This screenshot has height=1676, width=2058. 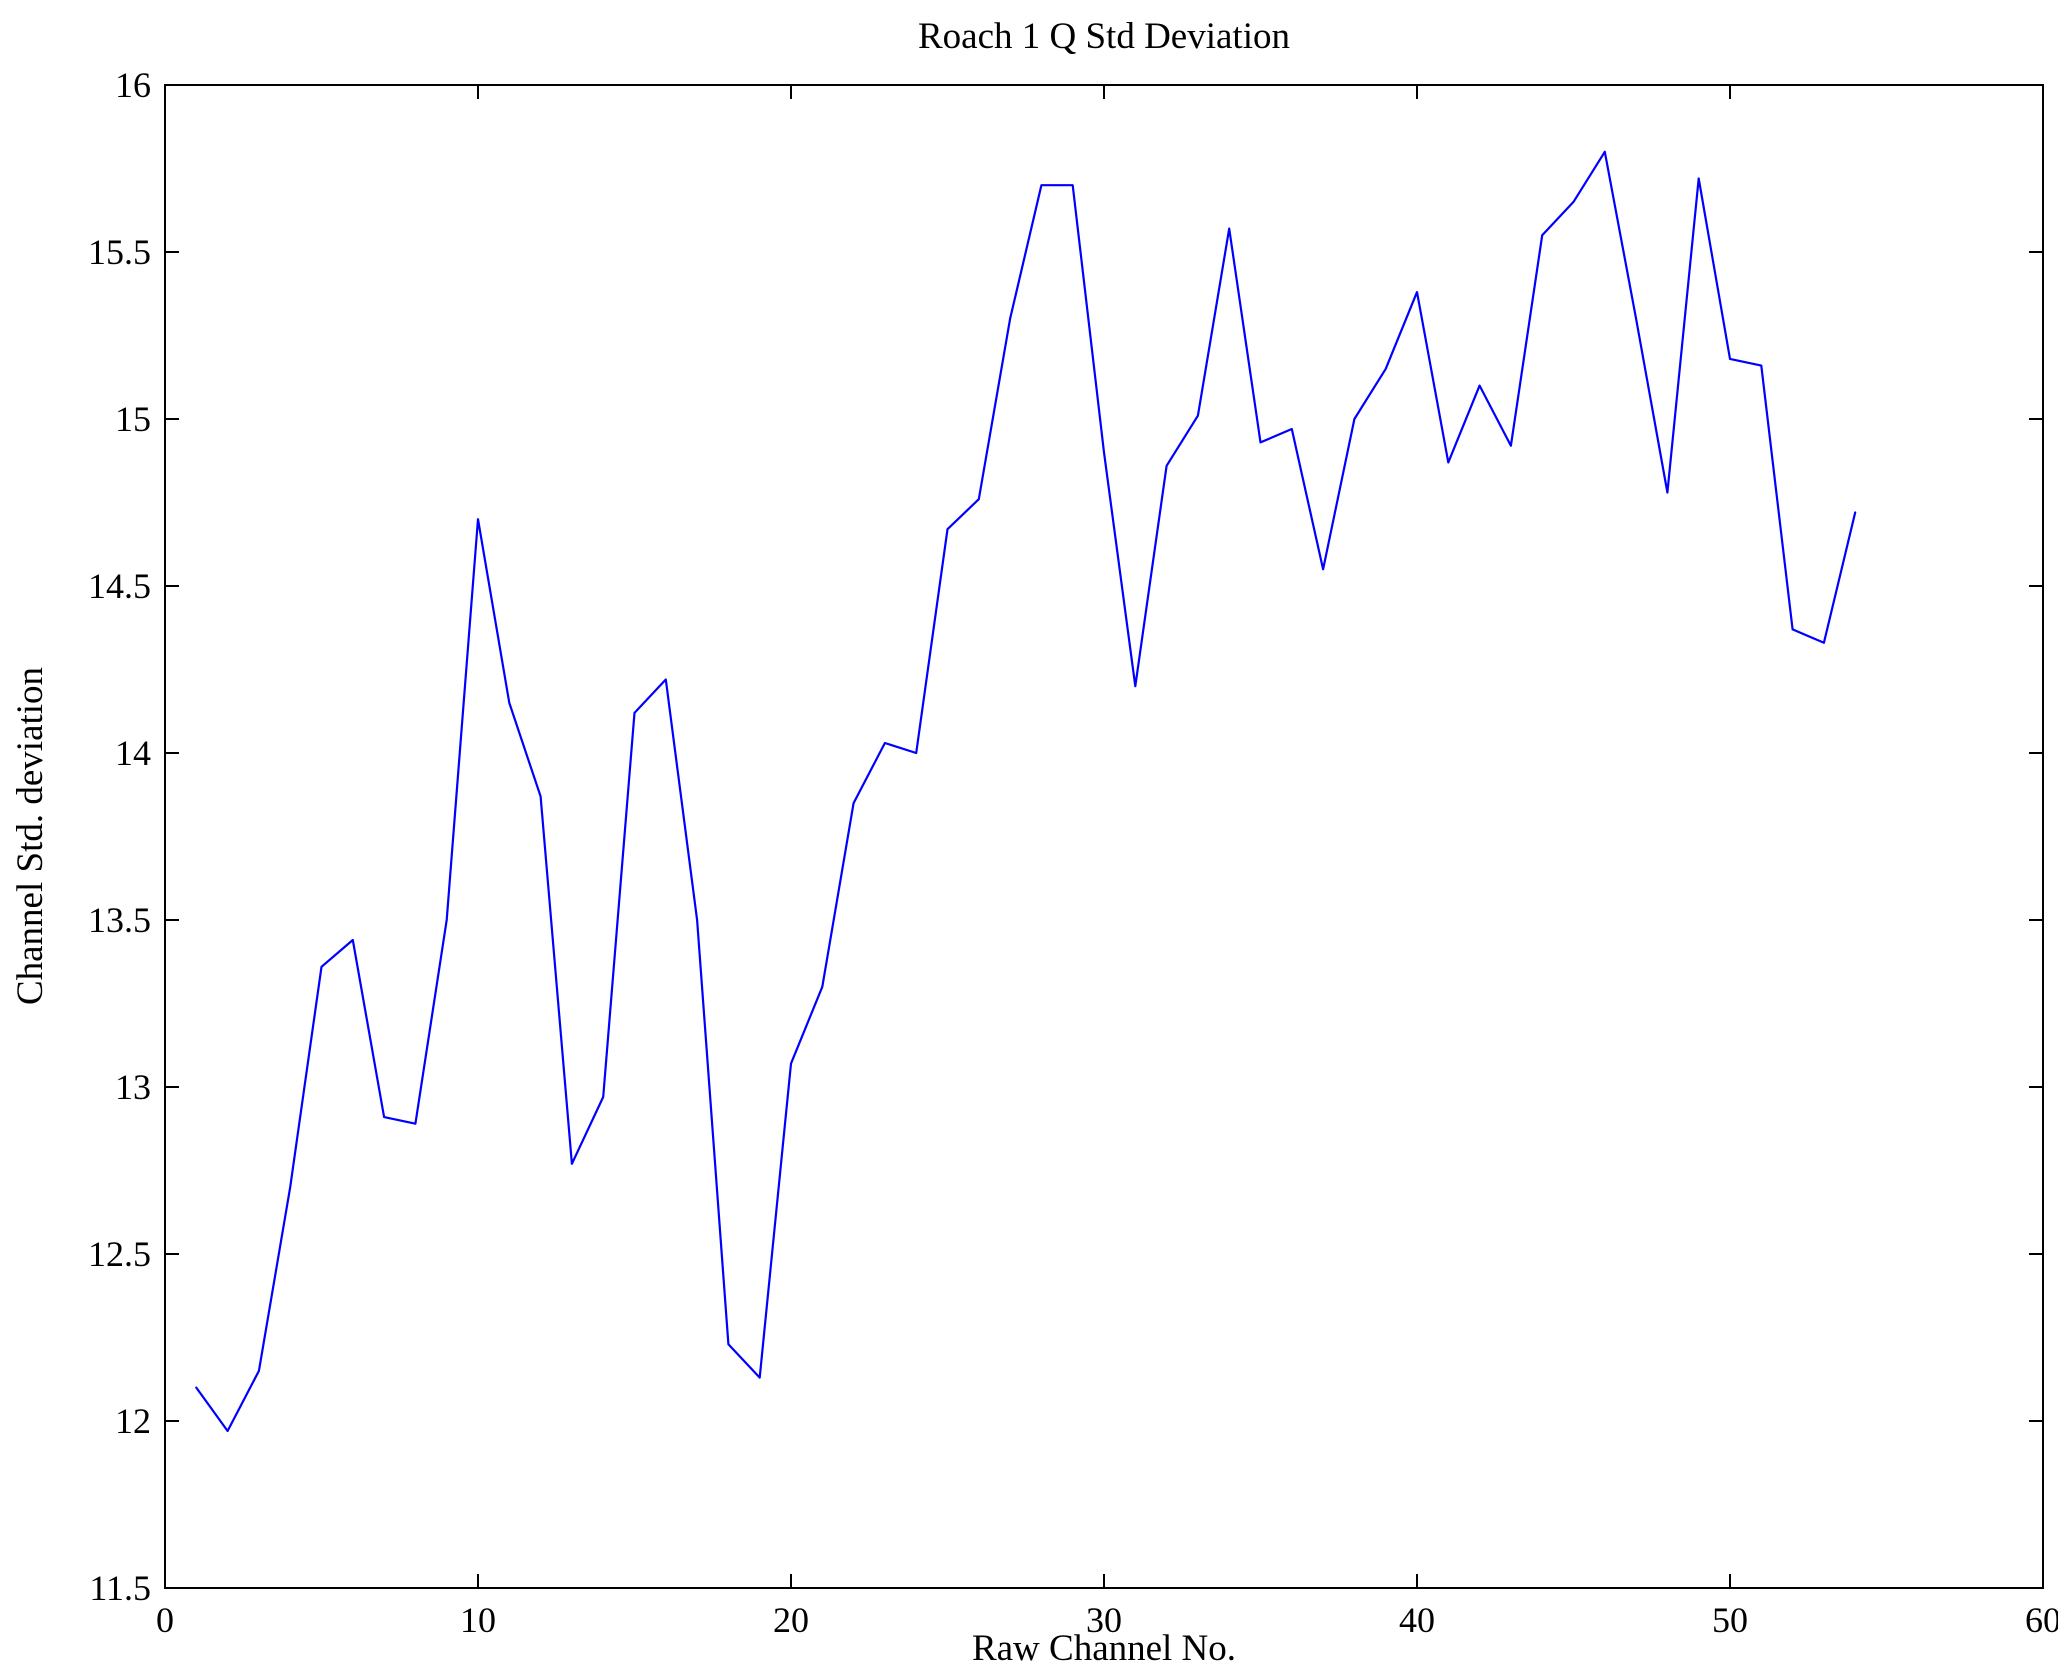 I want to click on y-tick-label: 12, so click(x=133, y=1421).